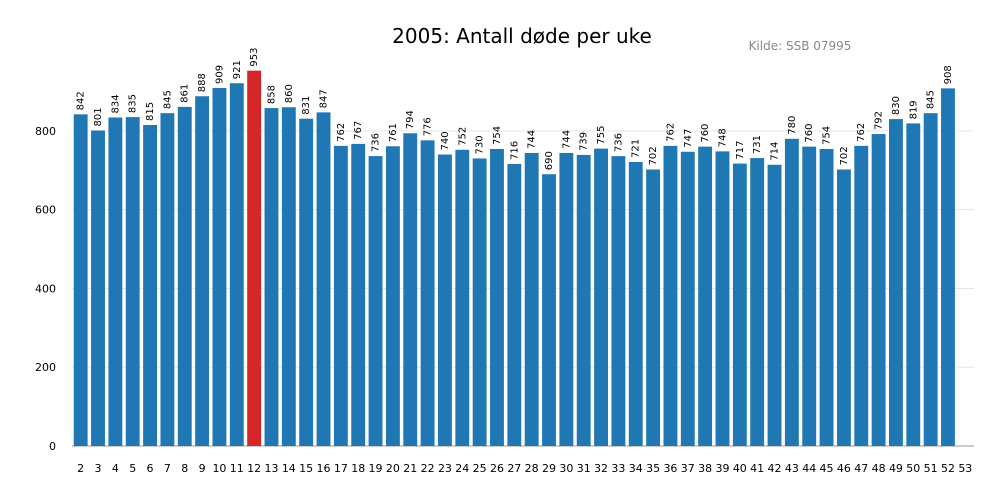 The image size is (1000, 500). Describe the element at coordinates (45, 210) in the screenshot. I see `y-tick-label-600: 600` at that location.